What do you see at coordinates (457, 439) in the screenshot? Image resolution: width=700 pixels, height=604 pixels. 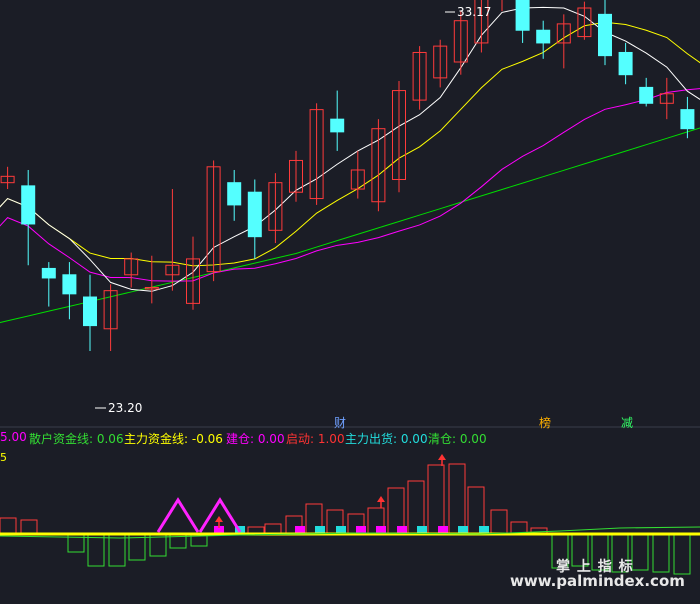 I see `indicator-item-5: 清仓: 0.00` at bounding box center [457, 439].